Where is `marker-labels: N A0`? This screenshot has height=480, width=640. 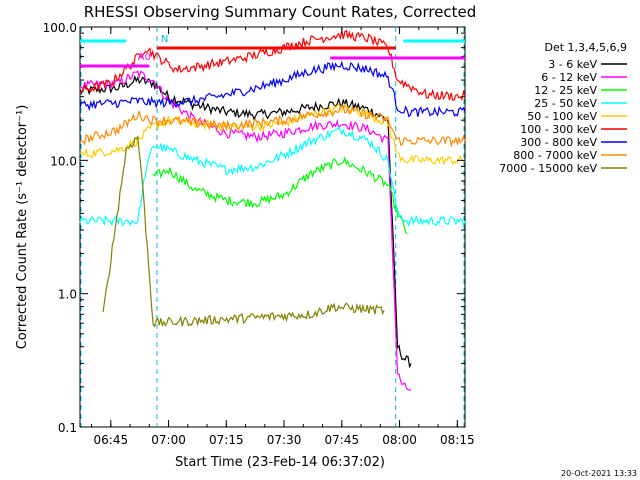 marker-labels: N A0 is located at coordinates (272, 51).